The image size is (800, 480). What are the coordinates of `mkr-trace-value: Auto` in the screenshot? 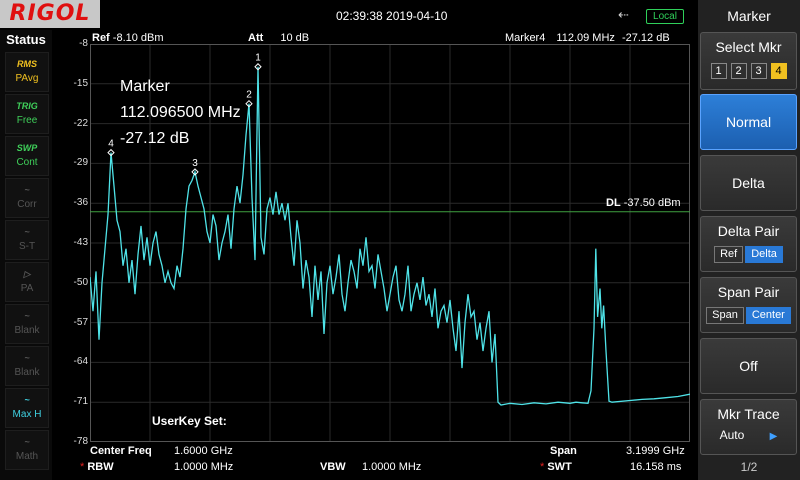 It's located at (732, 435).